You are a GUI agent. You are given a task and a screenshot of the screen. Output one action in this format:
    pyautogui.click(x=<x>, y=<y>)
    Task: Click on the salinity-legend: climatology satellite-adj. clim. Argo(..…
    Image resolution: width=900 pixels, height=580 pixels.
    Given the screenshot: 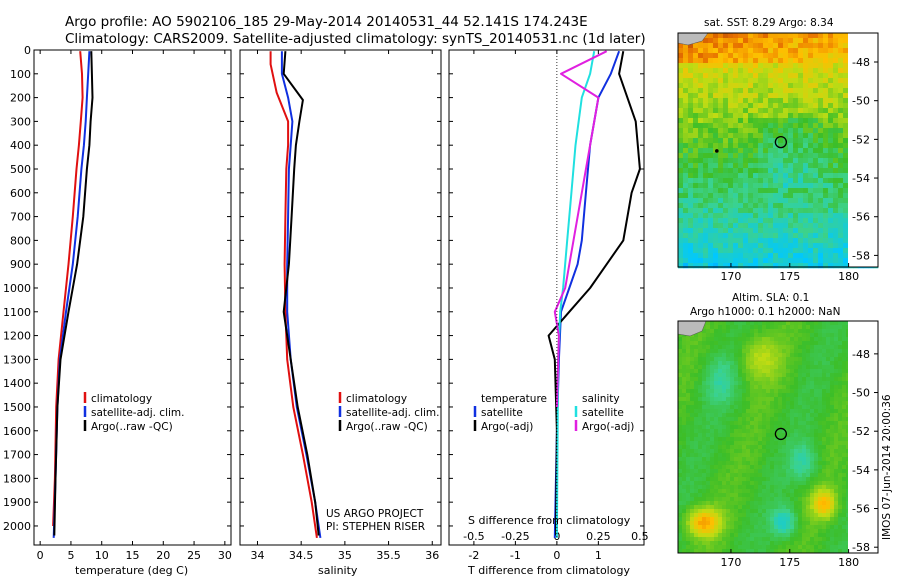 What is the action you would take?
    pyautogui.click(x=388, y=412)
    